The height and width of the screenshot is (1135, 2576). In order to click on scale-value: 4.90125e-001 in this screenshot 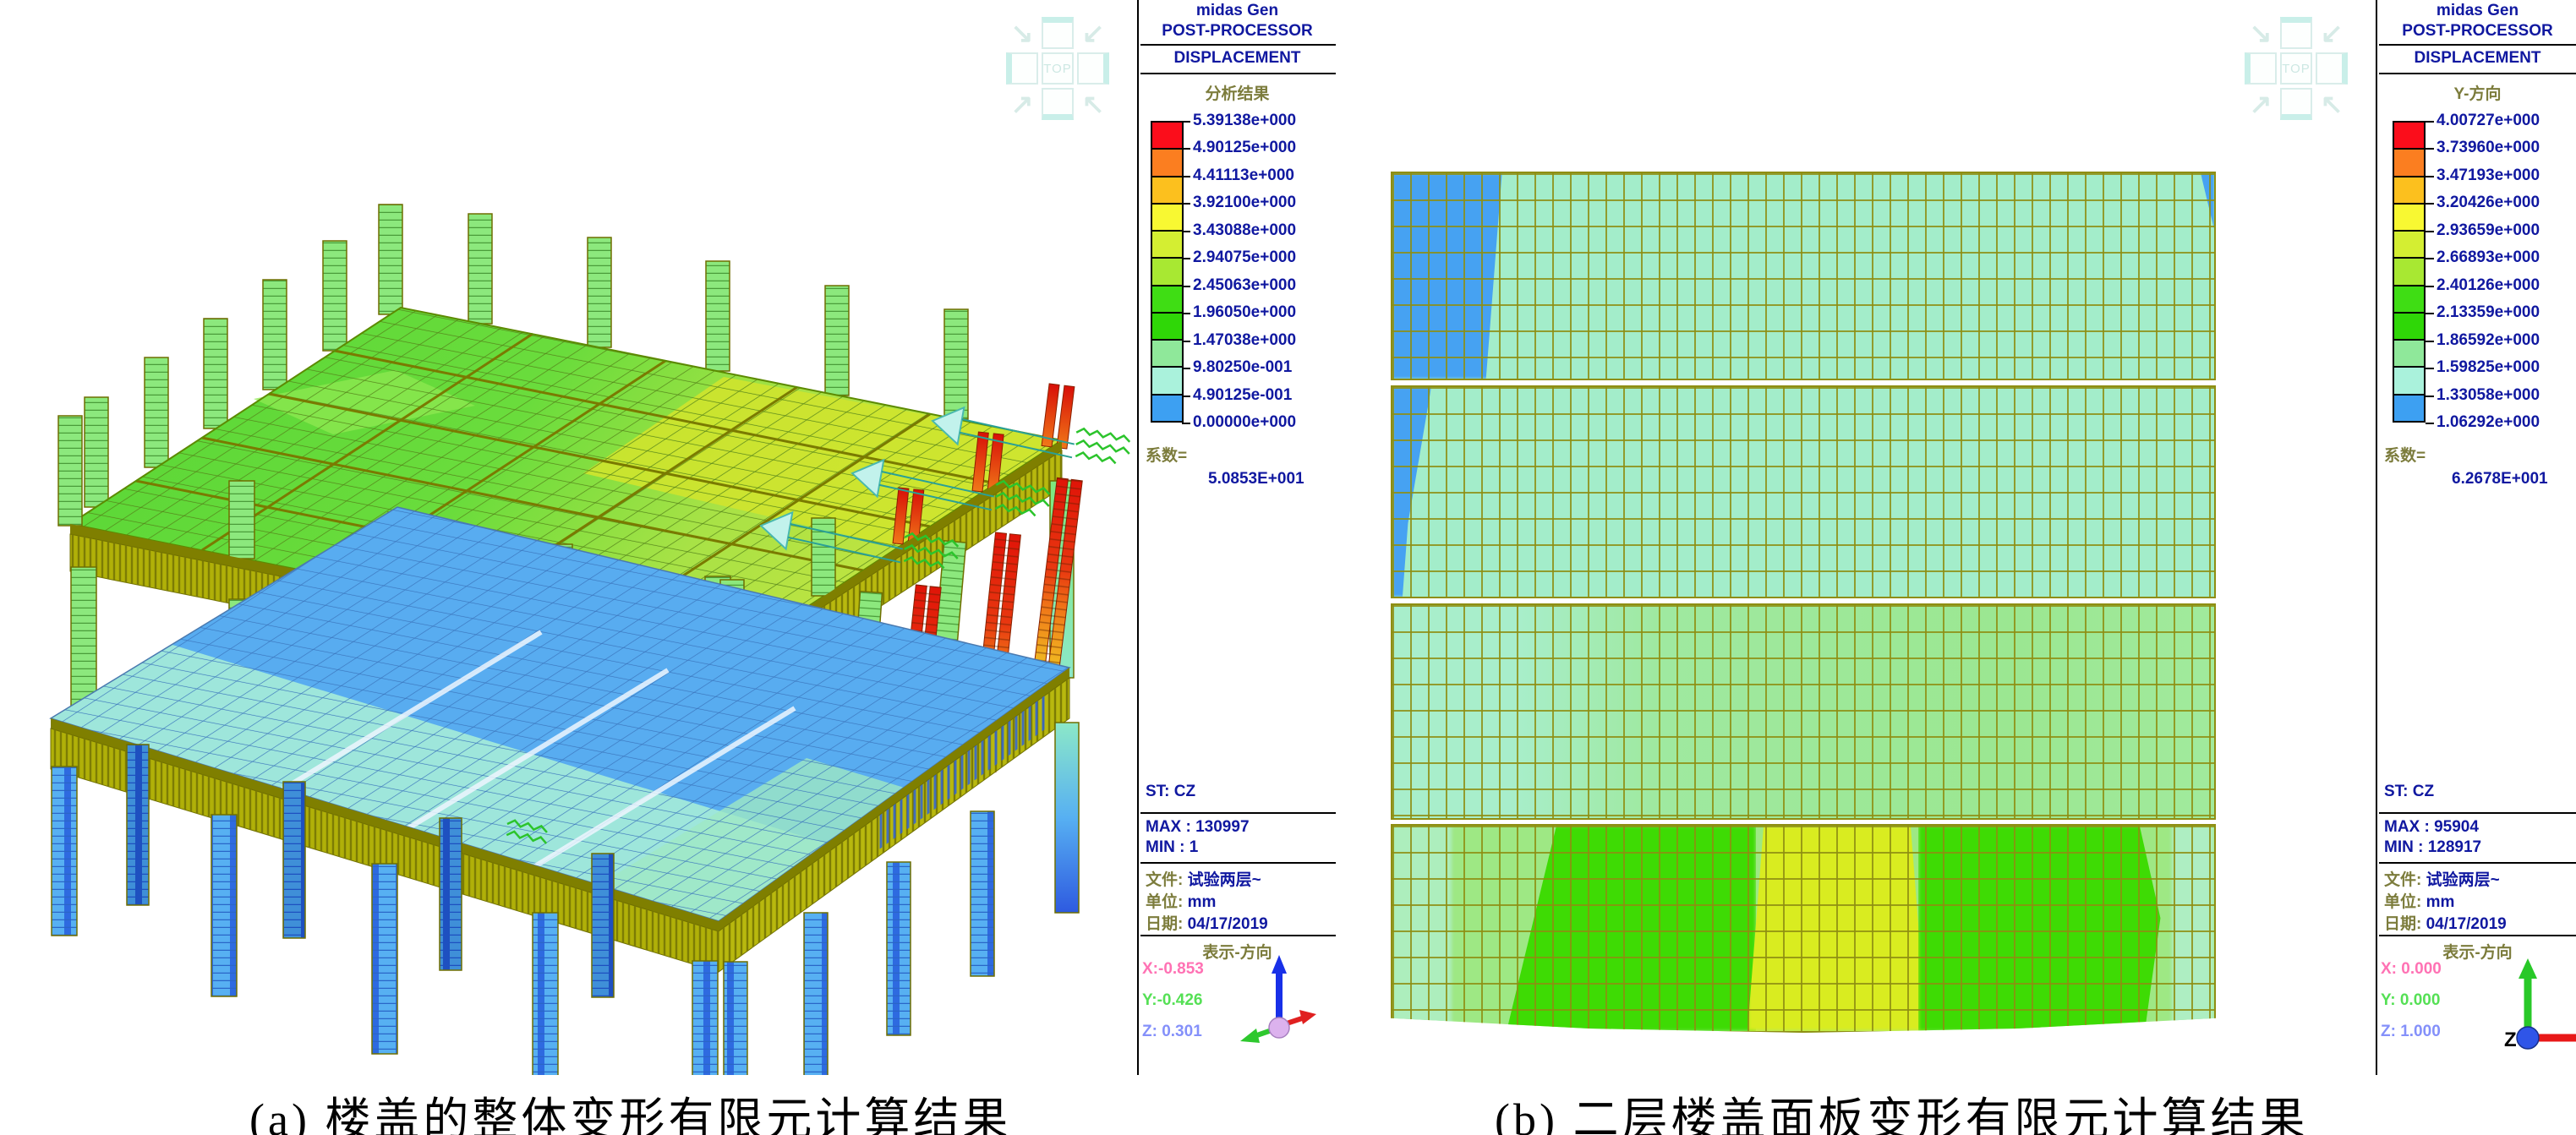, I will do `click(1237, 395)`.